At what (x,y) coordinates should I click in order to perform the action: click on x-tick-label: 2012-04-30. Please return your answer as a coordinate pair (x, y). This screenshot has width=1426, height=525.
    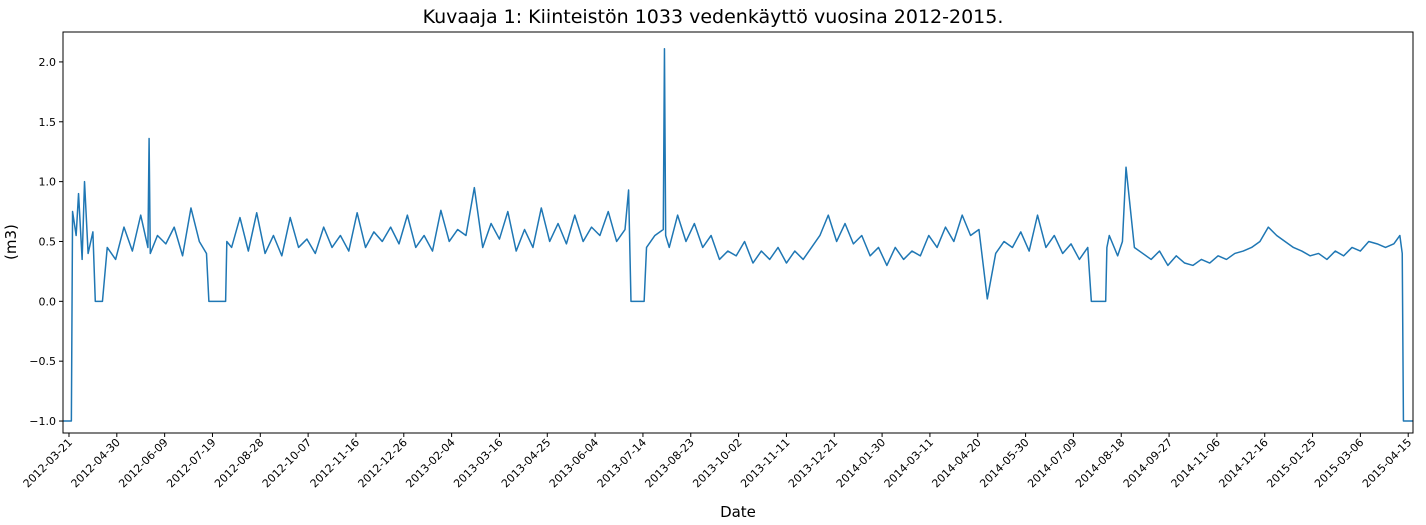
    Looking at the image, I should click on (96, 463).